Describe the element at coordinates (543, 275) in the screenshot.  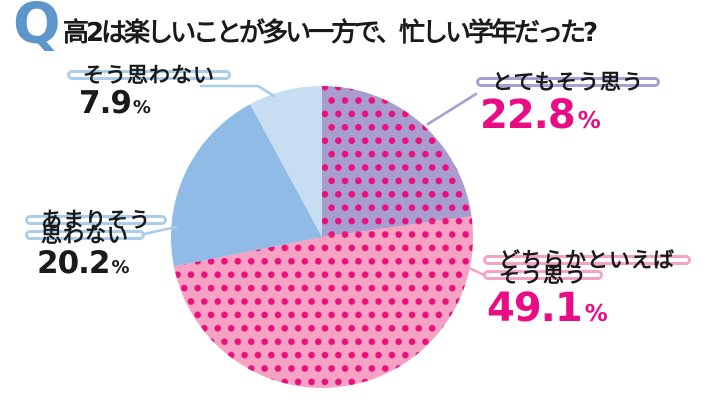
I see `callout-pill: そう思う` at that location.